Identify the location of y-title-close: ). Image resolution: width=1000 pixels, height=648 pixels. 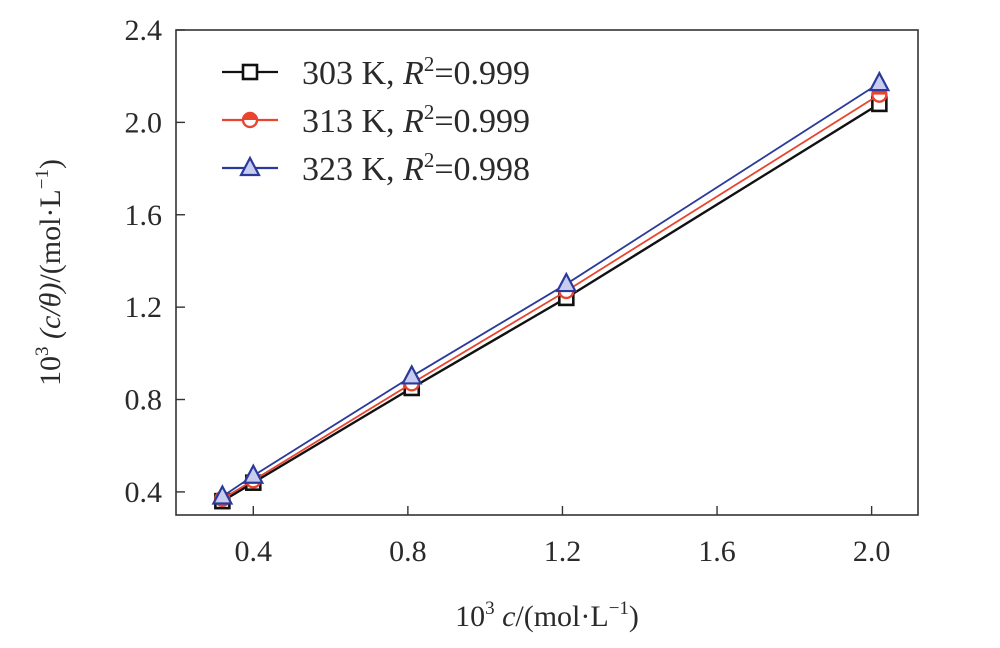
(50, 164).